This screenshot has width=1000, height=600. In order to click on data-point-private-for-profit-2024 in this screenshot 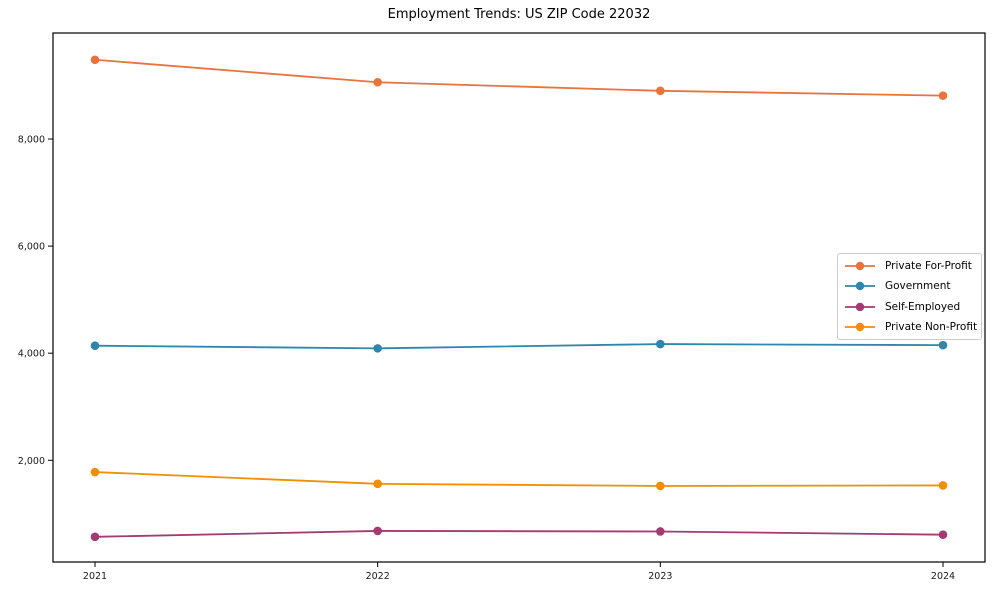, I will do `click(943, 95)`.